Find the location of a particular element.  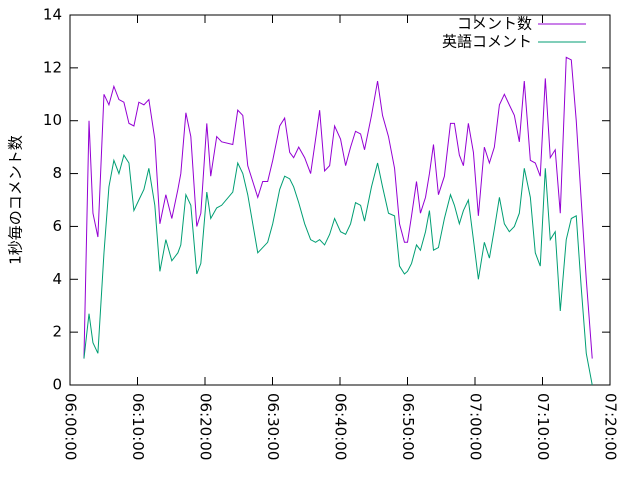

x-tick-label: 07:00:00 is located at coordinates (476, 426).